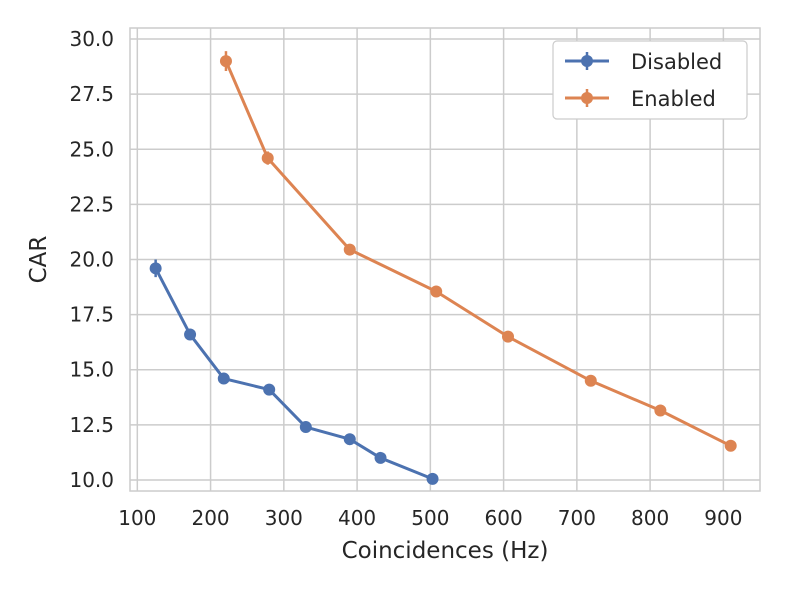 Image resolution: width=789 pixels, height=592 pixels. I want to click on y-tick-label: 25.0, so click(91, 149).